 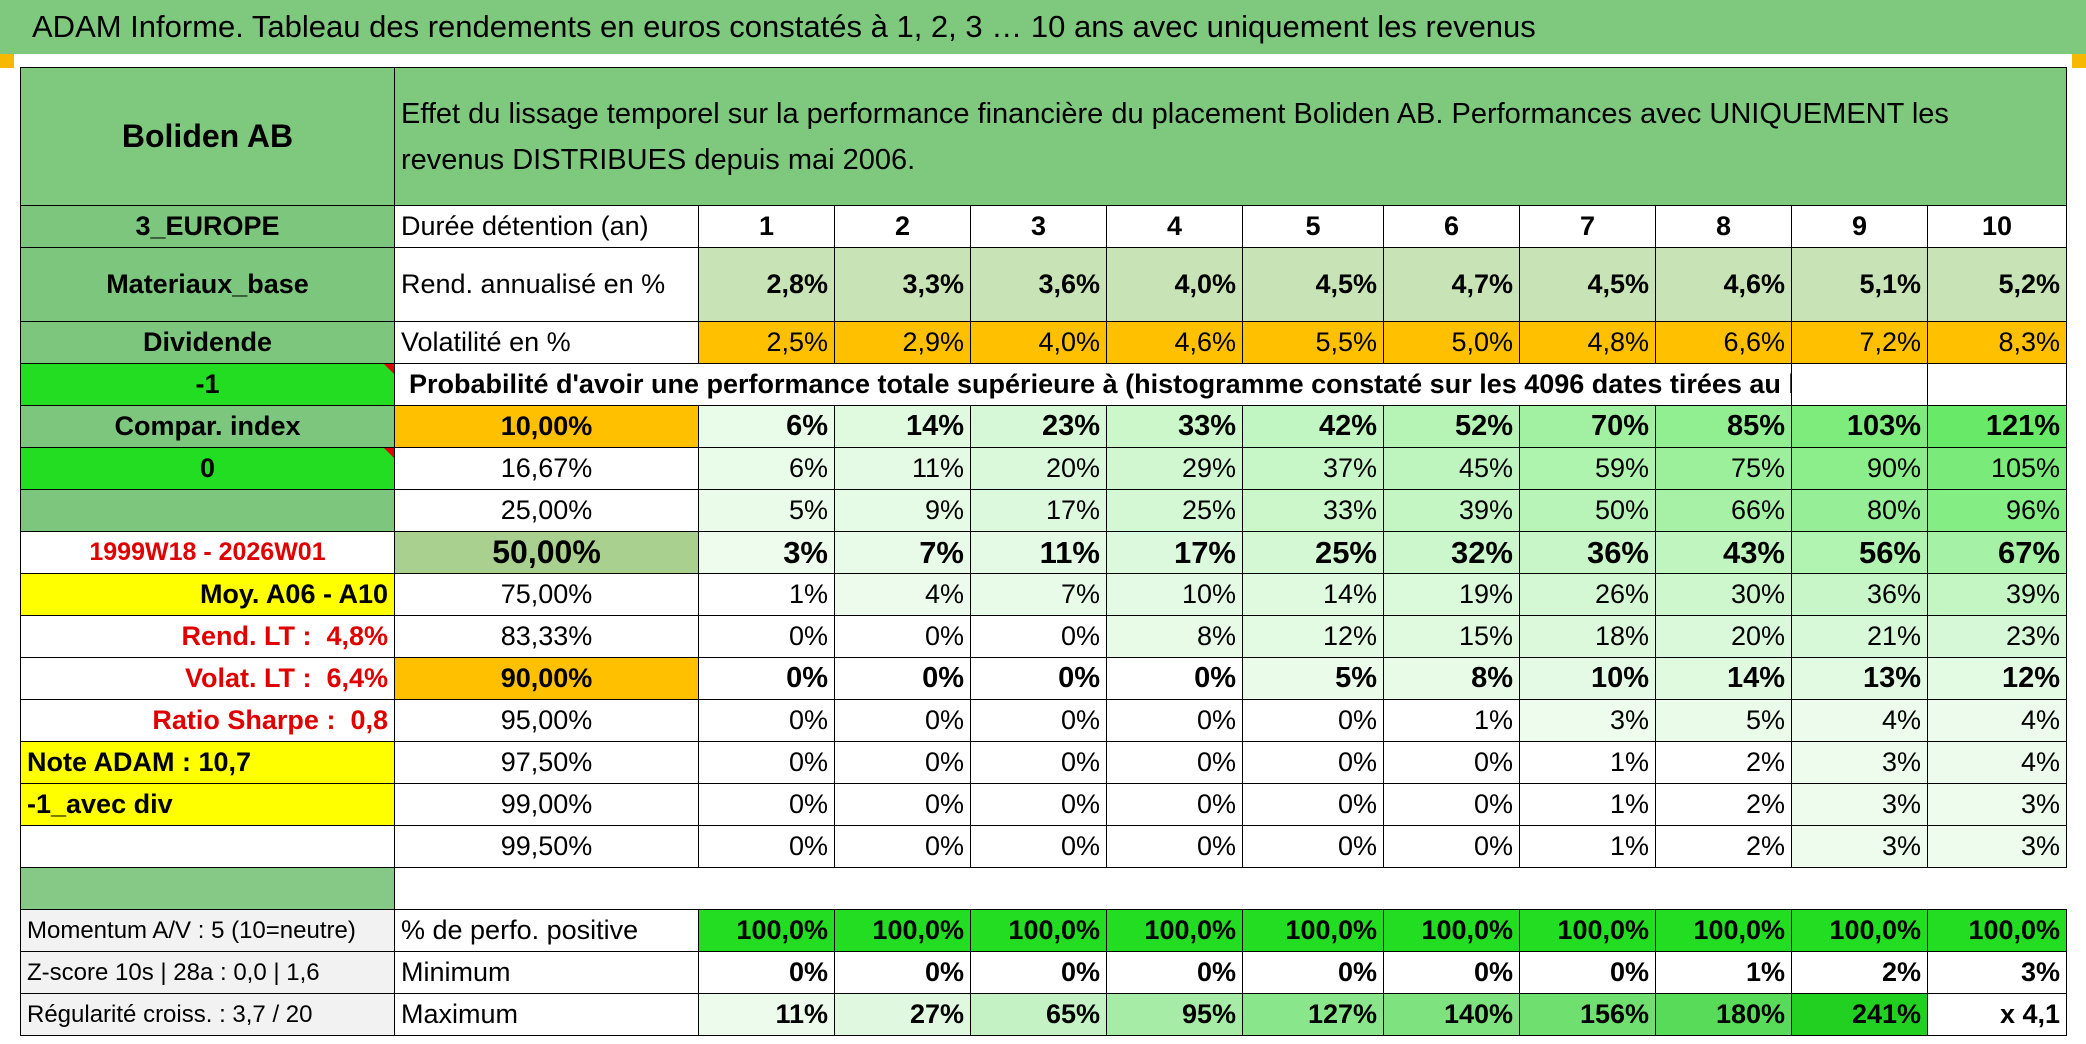 What do you see at coordinates (766, 284) in the screenshot?
I see `rendement-cell: 2,8%` at bounding box center [766, 284].